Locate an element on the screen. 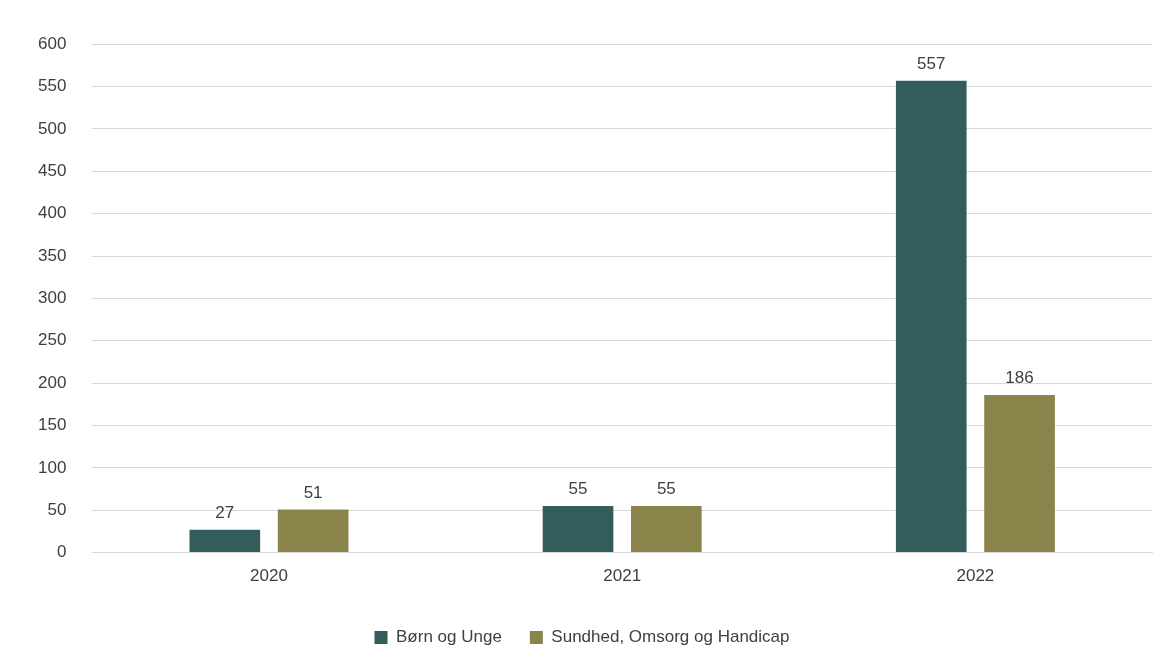 Image resolution: width=1176 pixels, height=664 pixels. legend-label: Børn og Unge is located at coordinates (449, 637).